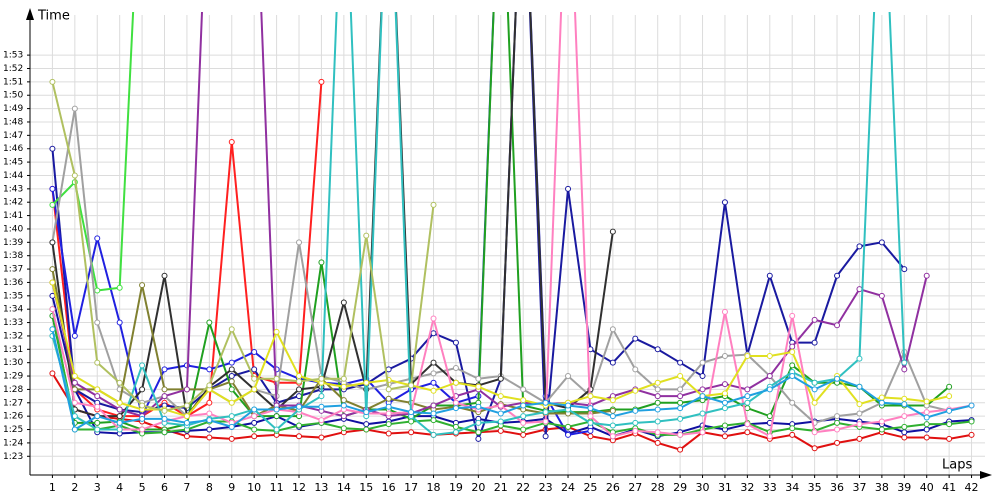  I want to click on x-tick-label: 35, so click(815, 487).